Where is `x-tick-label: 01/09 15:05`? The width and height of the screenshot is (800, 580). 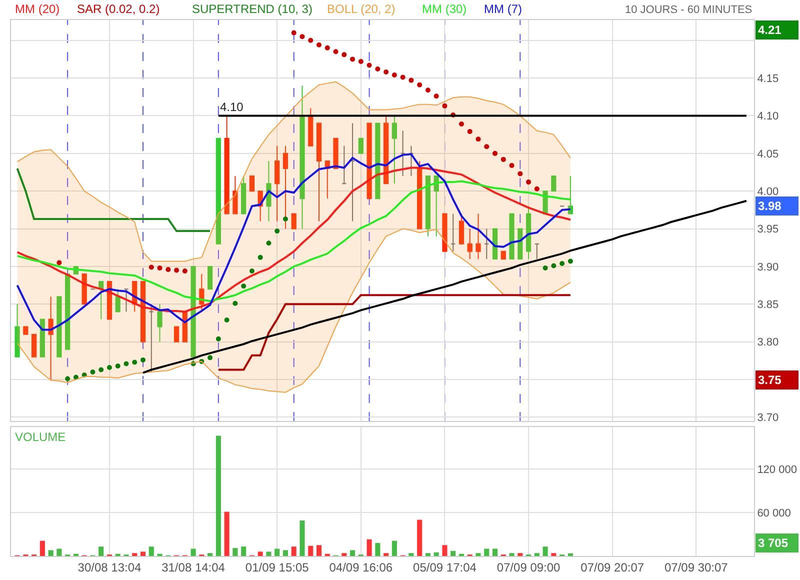
x-tick-label: 01/09 15:05 is located at coordinates (277, 567).